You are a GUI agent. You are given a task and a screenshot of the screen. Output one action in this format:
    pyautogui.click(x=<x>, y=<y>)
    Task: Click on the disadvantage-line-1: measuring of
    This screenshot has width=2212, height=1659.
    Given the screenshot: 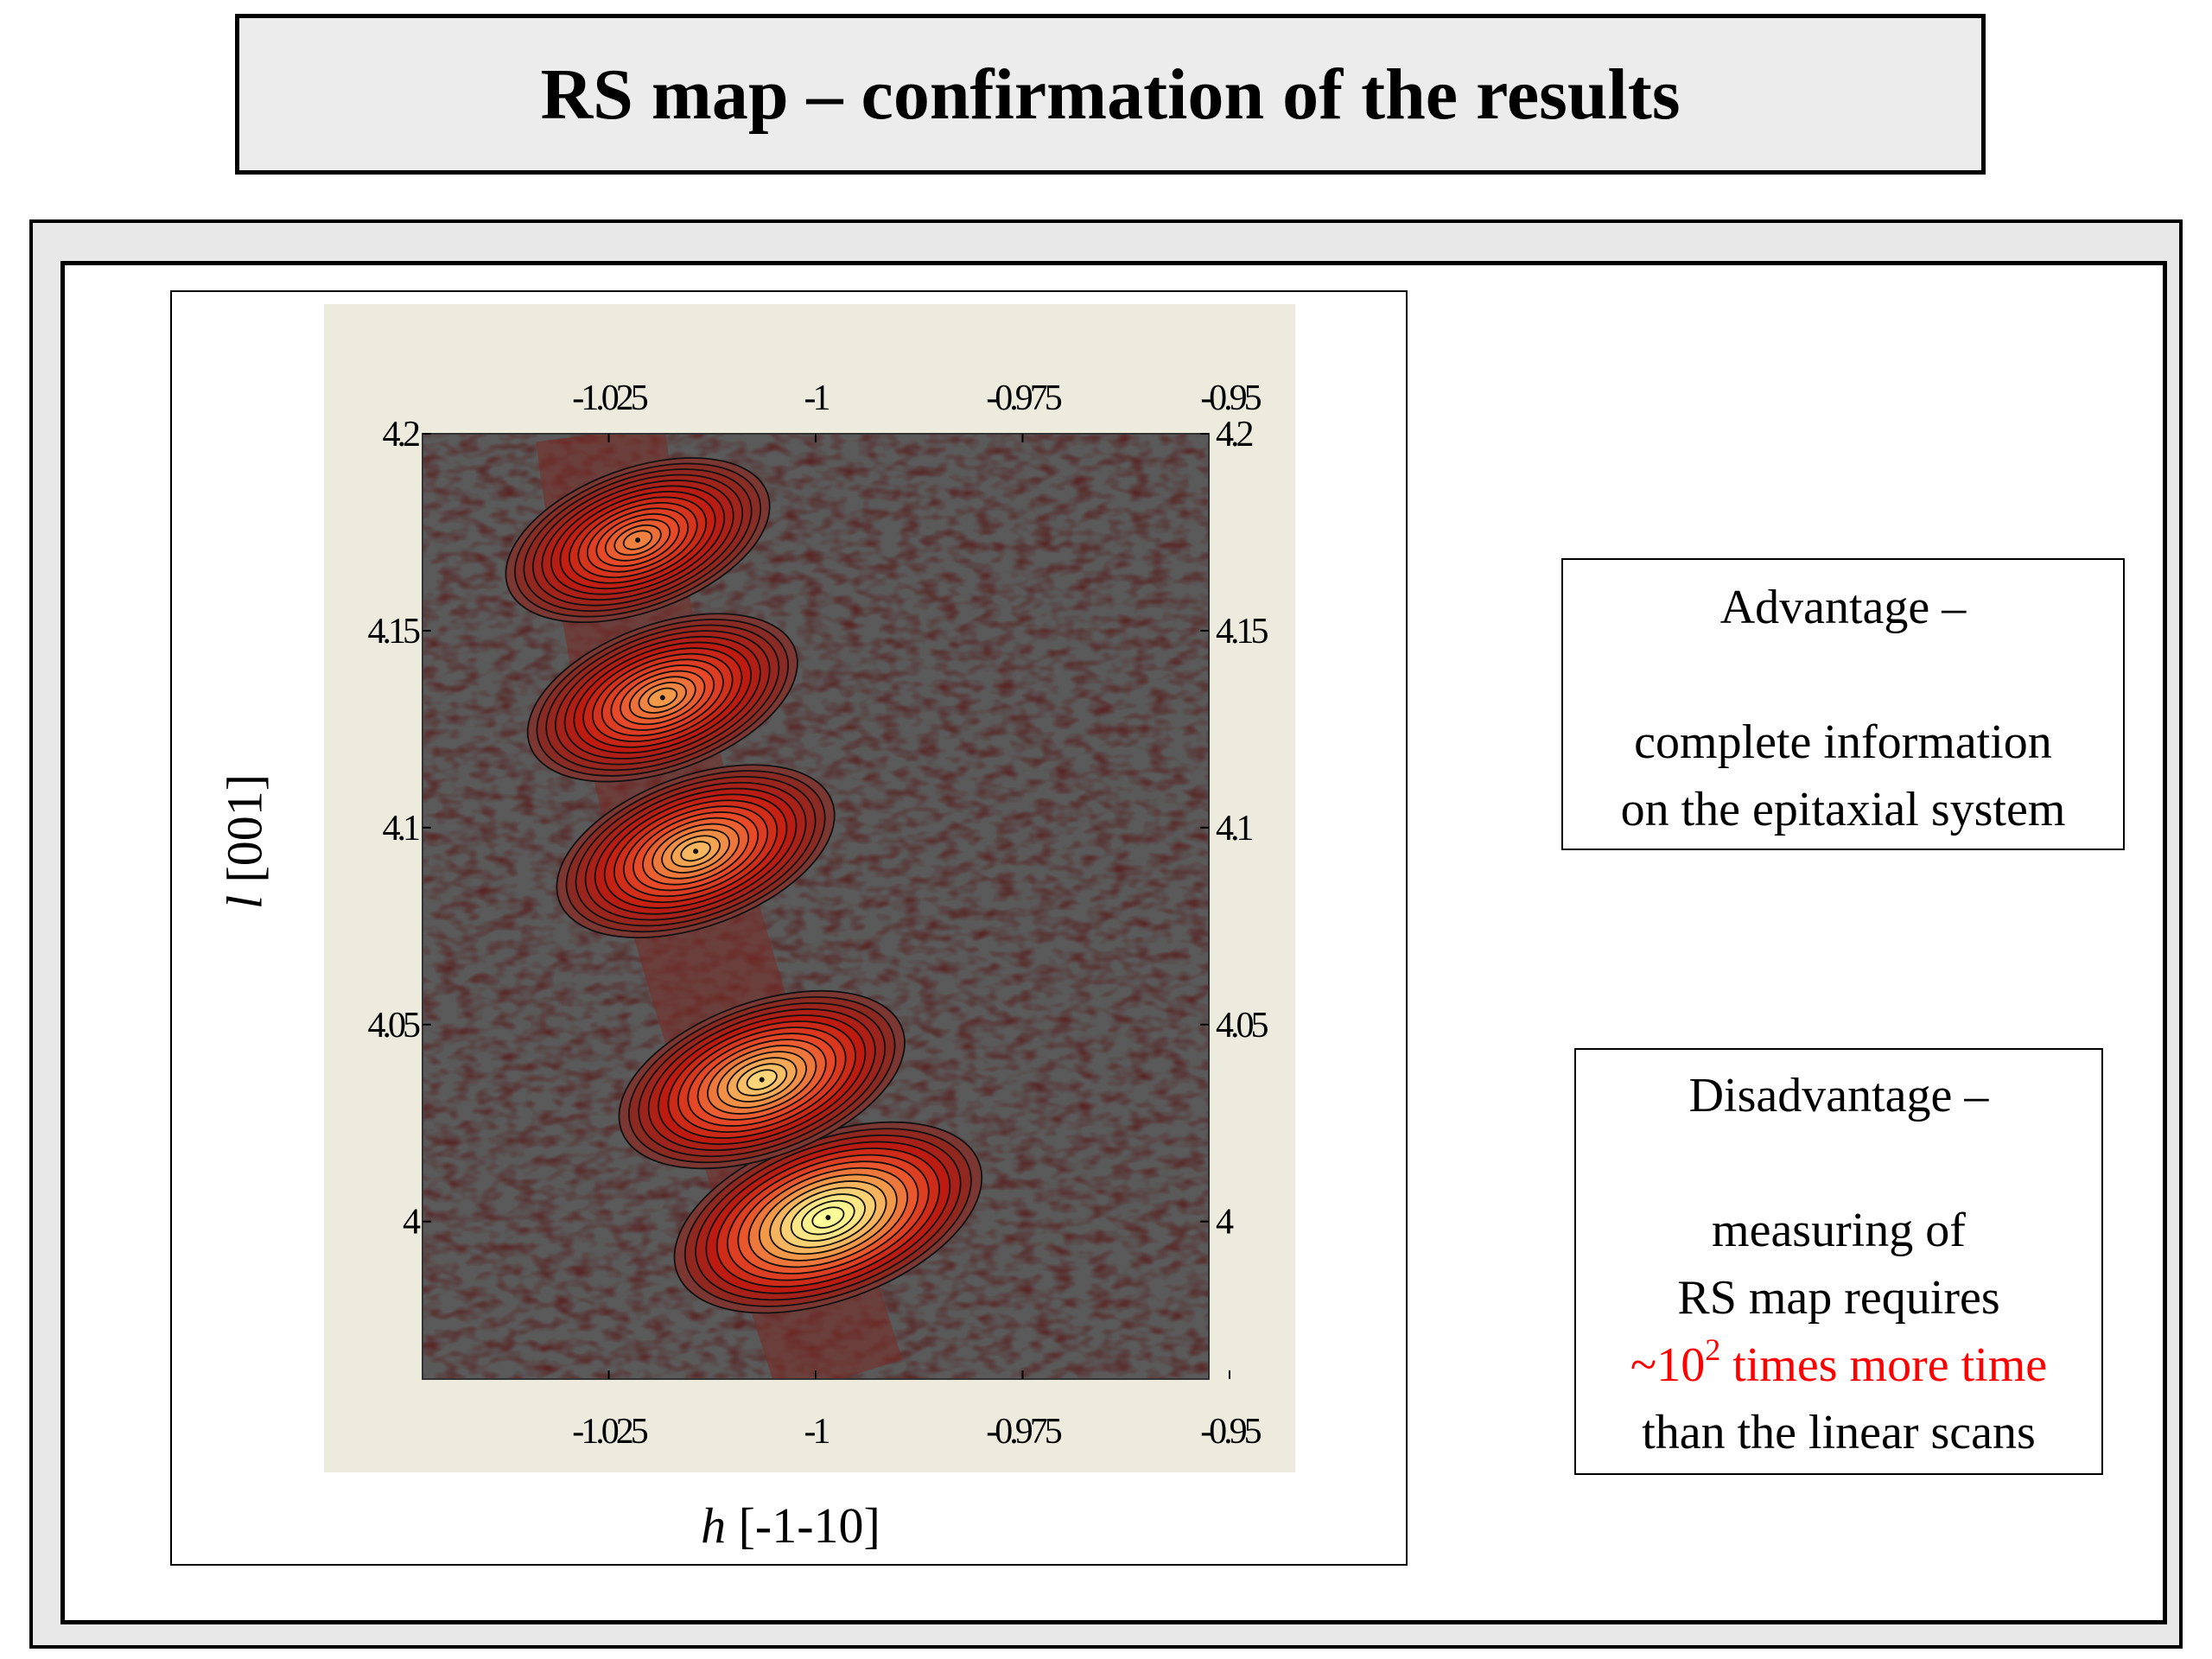 What is the action you would take?
    pyautogui.click(x=1839, y=1230)
    